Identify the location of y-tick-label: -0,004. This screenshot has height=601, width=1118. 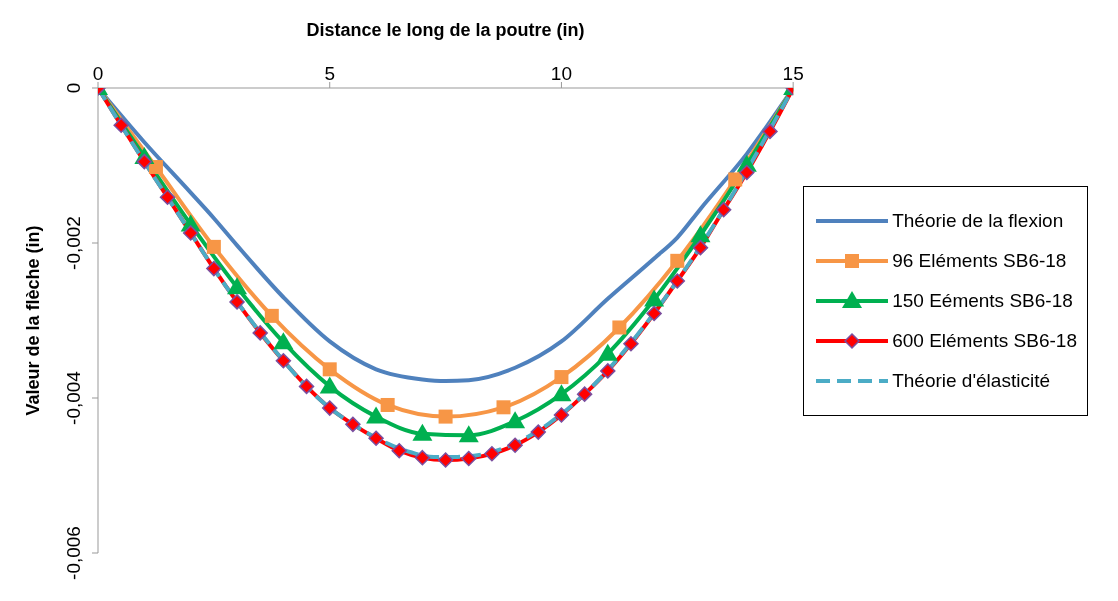
(73, 397).